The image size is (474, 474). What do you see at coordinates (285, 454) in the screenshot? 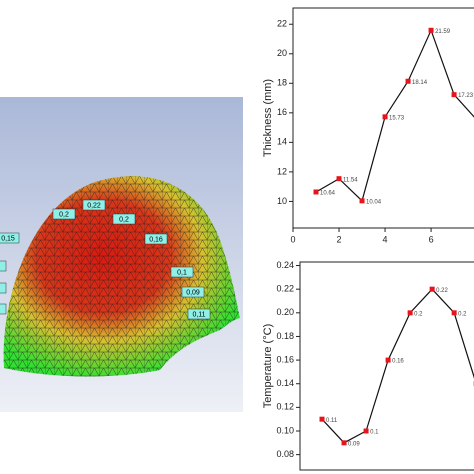
I see `y-tick-label: 0.08` at bounding box center [285, 454].